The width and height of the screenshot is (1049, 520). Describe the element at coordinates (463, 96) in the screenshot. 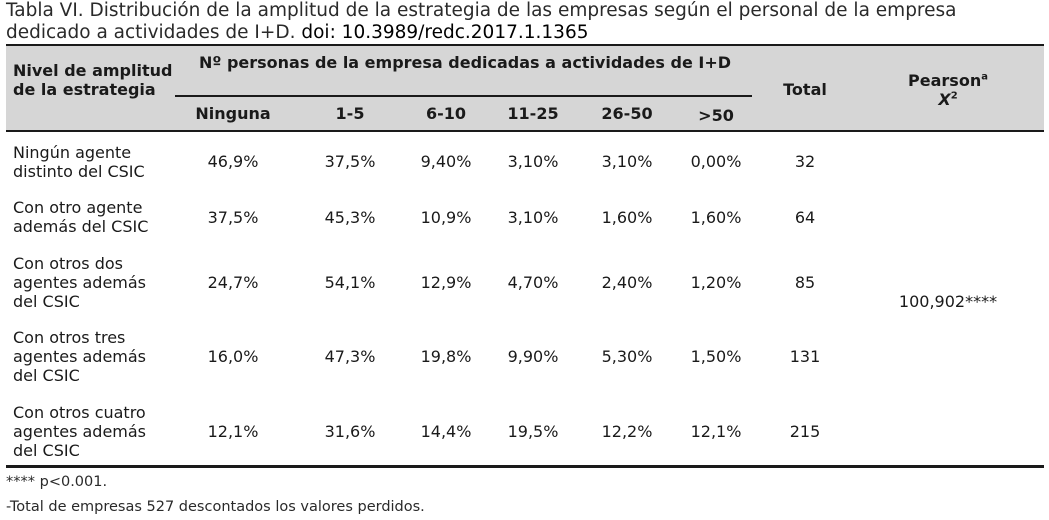

I see `group-header-rule` at that location.